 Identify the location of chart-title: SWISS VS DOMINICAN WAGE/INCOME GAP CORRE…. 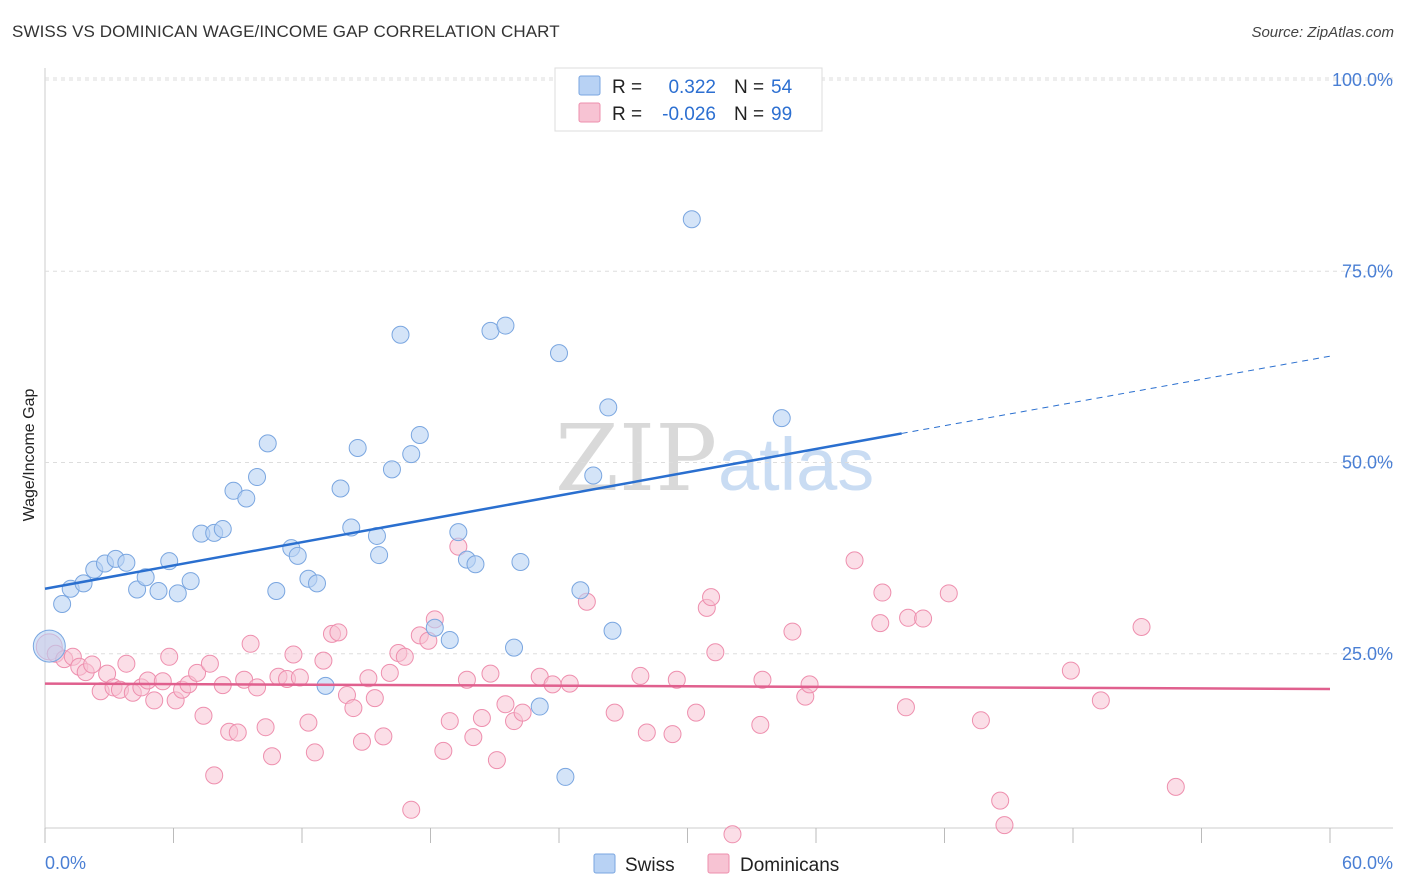
(286, 31).